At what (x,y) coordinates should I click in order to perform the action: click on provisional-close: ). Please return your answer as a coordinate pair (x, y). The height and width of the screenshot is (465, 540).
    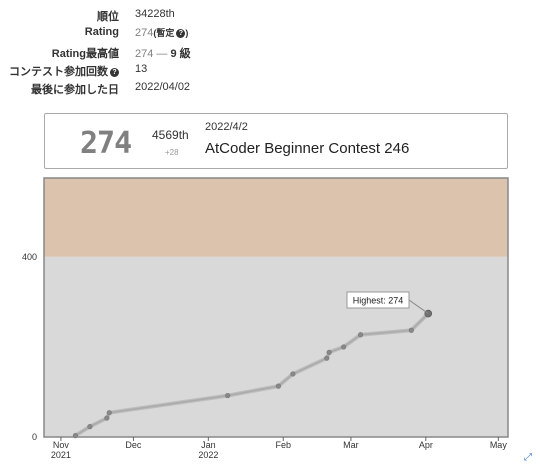
    Looking at the image, I should click on (187, 33).